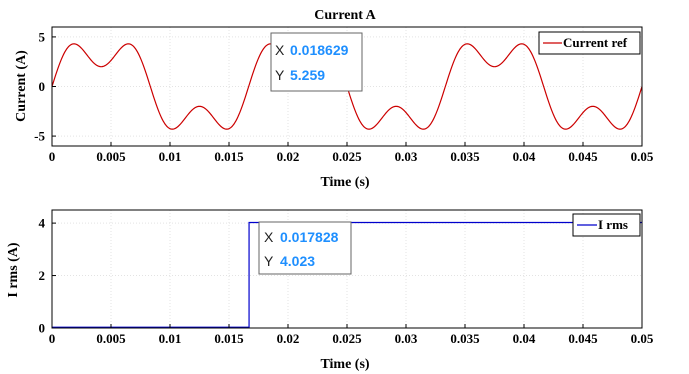  I want to click on datatip-y-value: 5.259, so click(307, 75).